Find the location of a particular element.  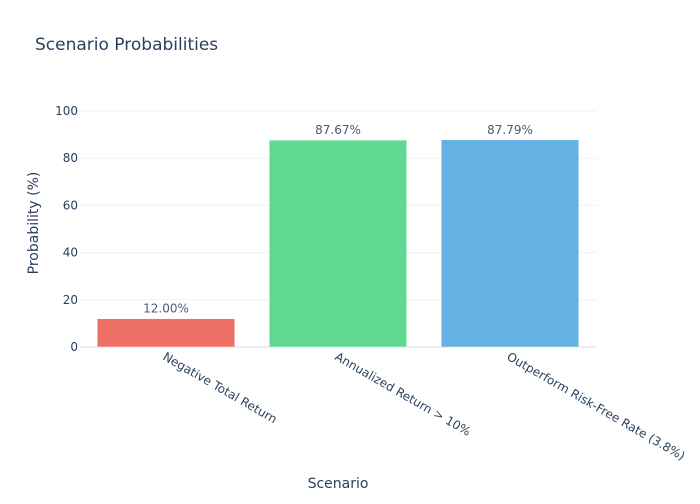

y-tick-label: 20 is located at coordinates (70, 300).